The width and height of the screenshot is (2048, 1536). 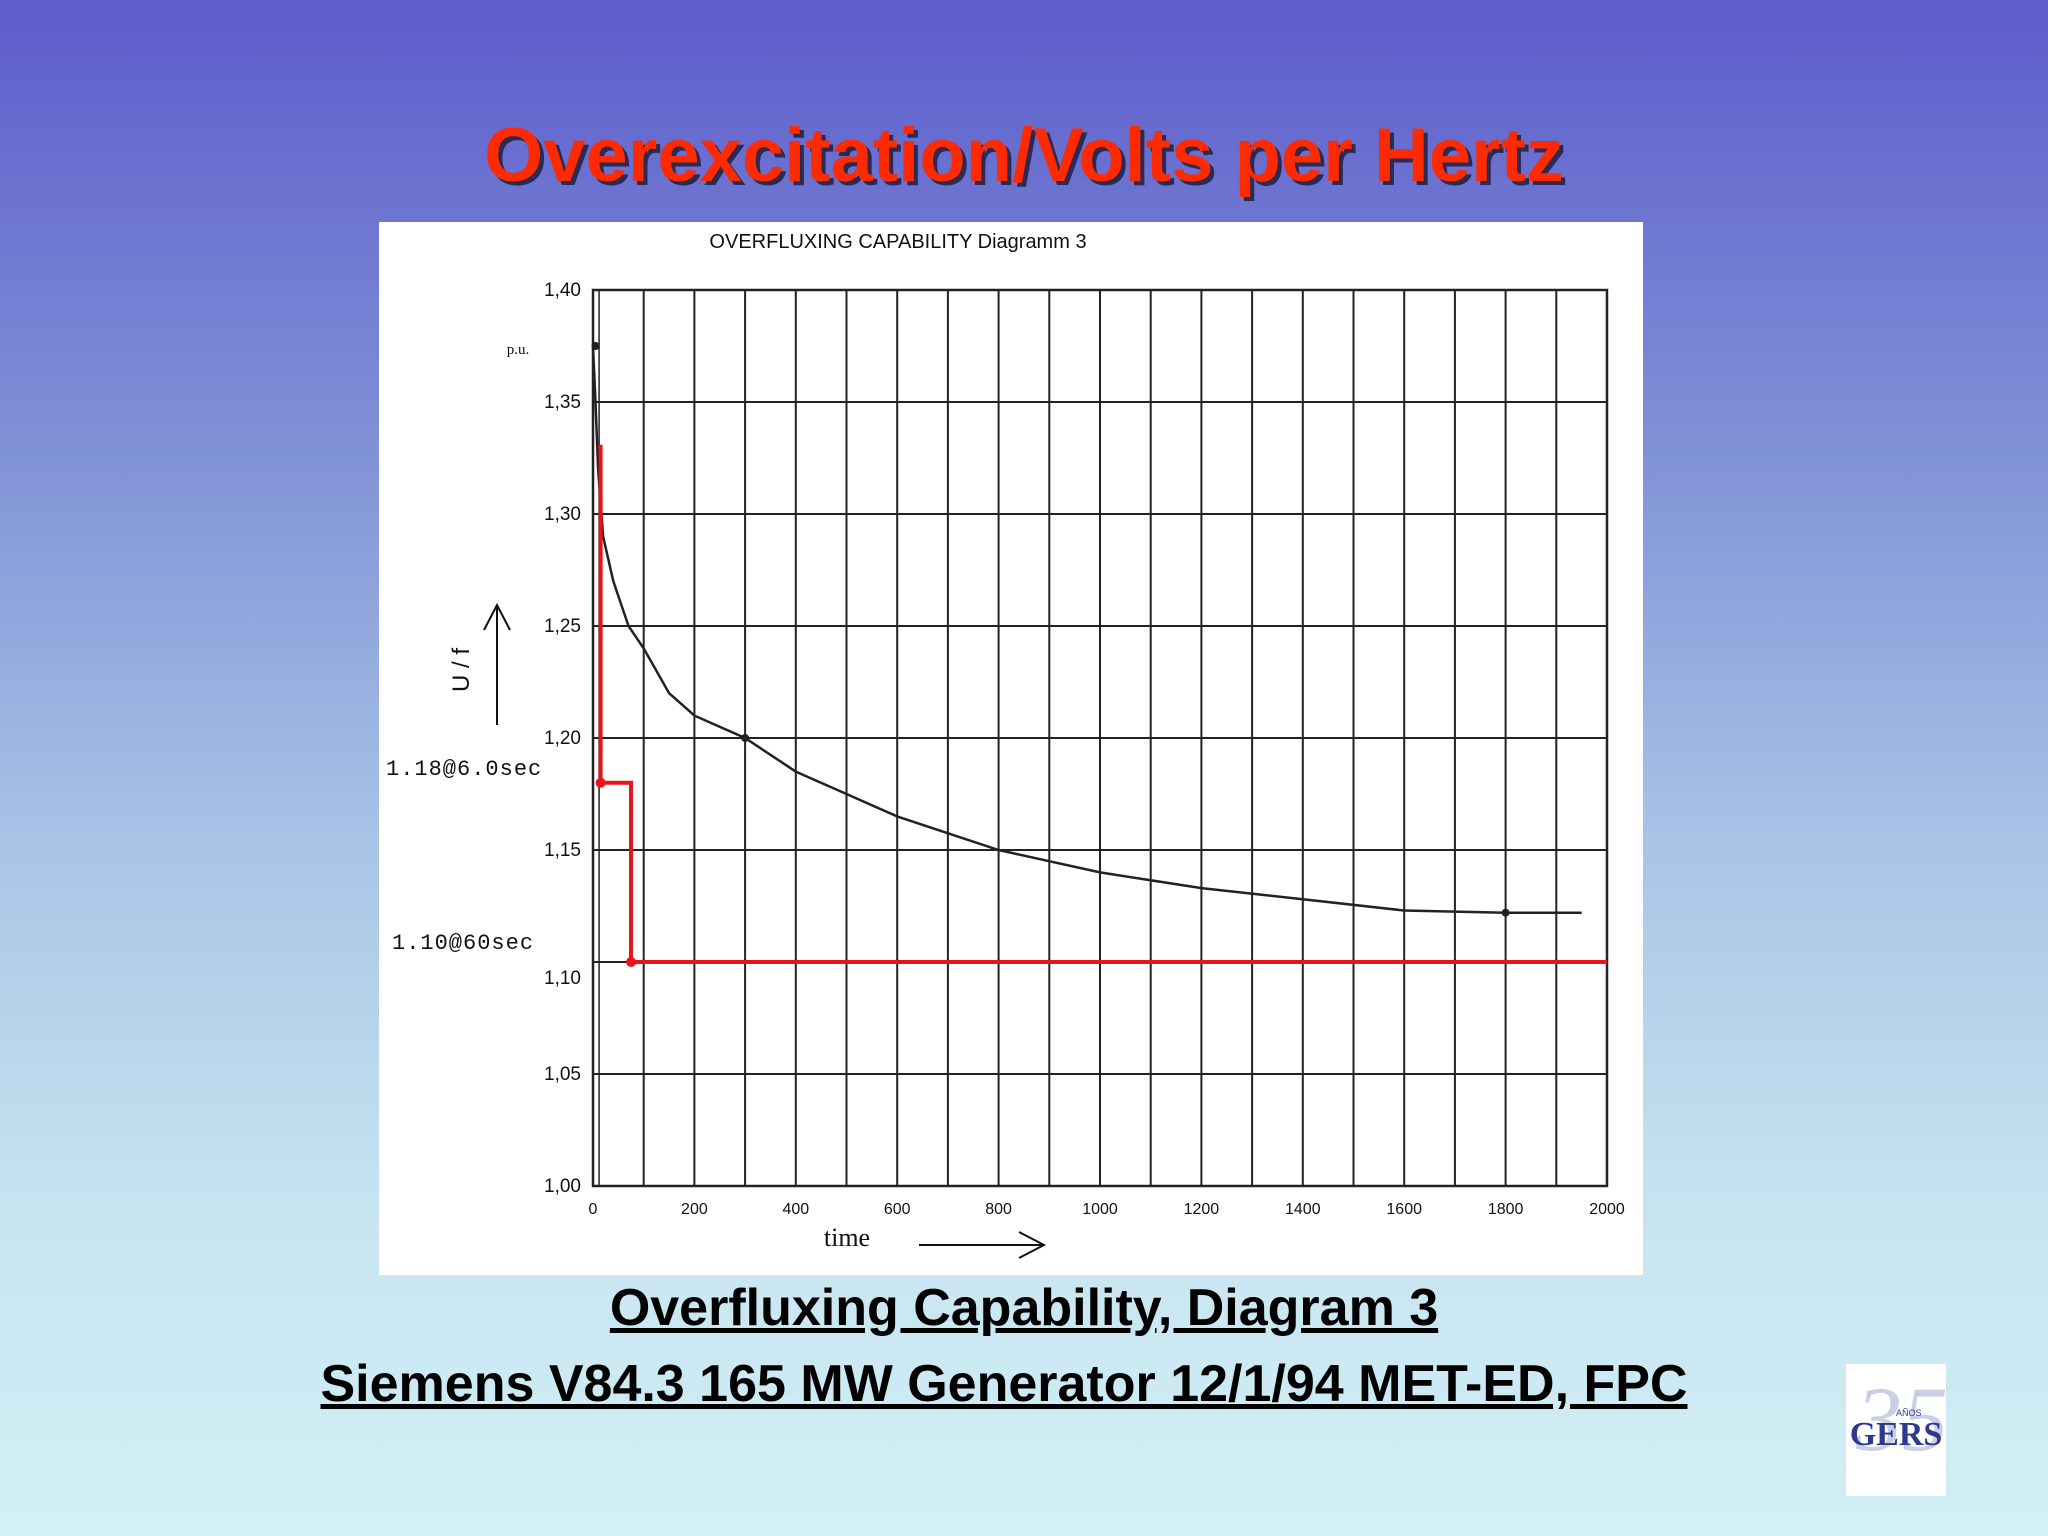 I want to click on annotation-110: 1.10@60sec, so click(x=463, y=943).